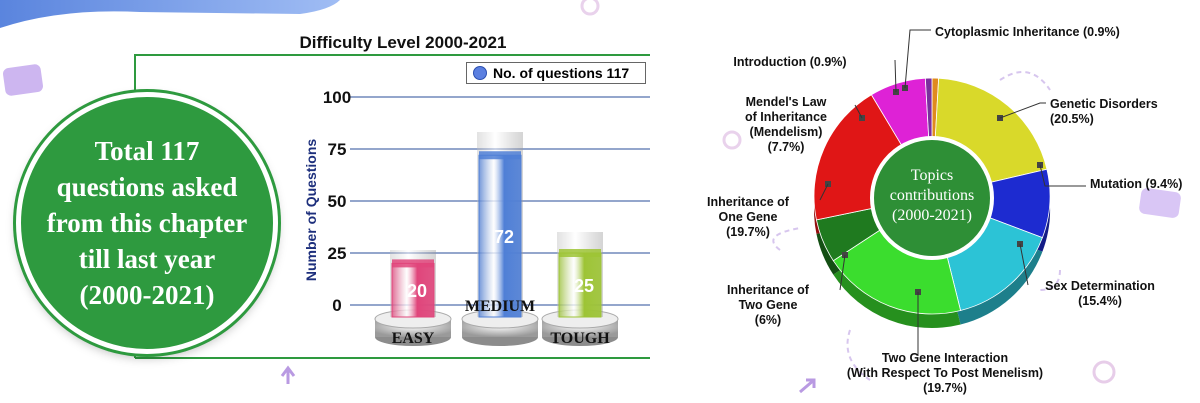 This screenshot has width=1200, height=403. Describe the element at coordinates (500, 306) in the screenshot. I see `x-category-label: MEDIUM` at that location.